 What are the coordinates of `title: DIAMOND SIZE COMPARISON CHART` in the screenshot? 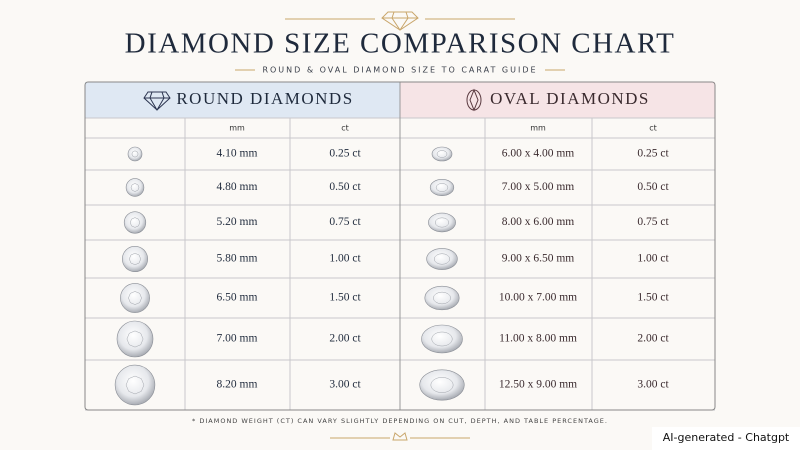 It's located at (400, 44).